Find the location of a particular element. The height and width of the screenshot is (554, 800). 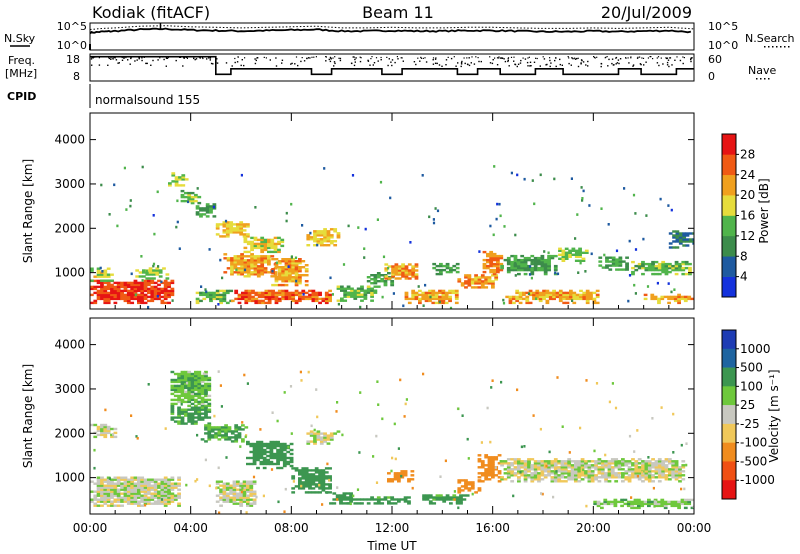

power-colorbar-segment is located at coordinates (729, 287).